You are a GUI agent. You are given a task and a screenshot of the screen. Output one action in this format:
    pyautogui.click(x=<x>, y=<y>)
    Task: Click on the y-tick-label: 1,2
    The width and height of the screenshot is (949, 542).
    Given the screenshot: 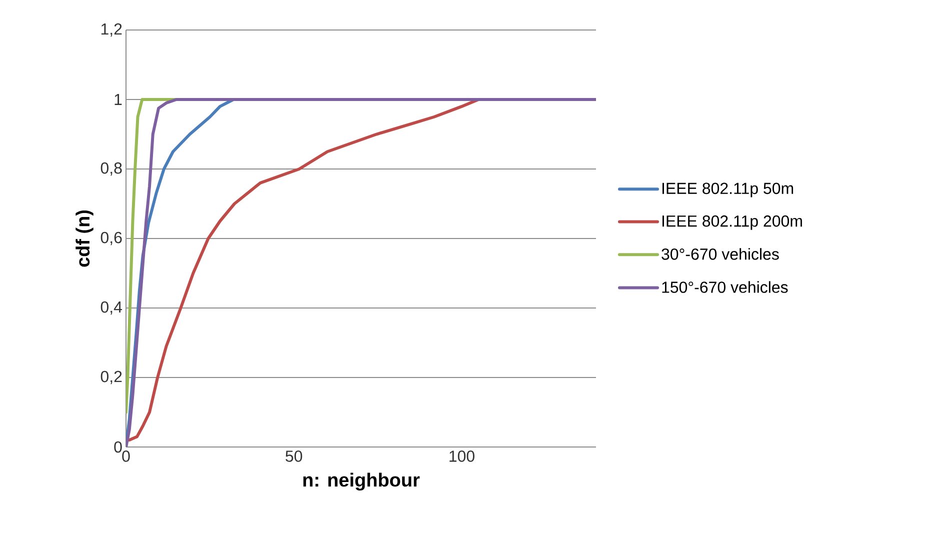 What is the action you would take?
    pyautogui.click(x=111, y=30)
    